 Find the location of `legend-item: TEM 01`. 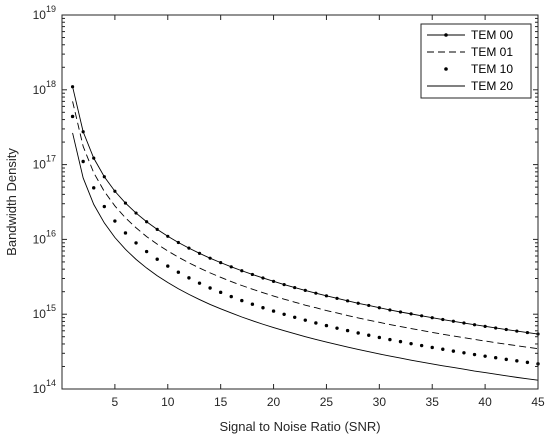

legend-item: TEM 01 is located at coordinates (470, 52).